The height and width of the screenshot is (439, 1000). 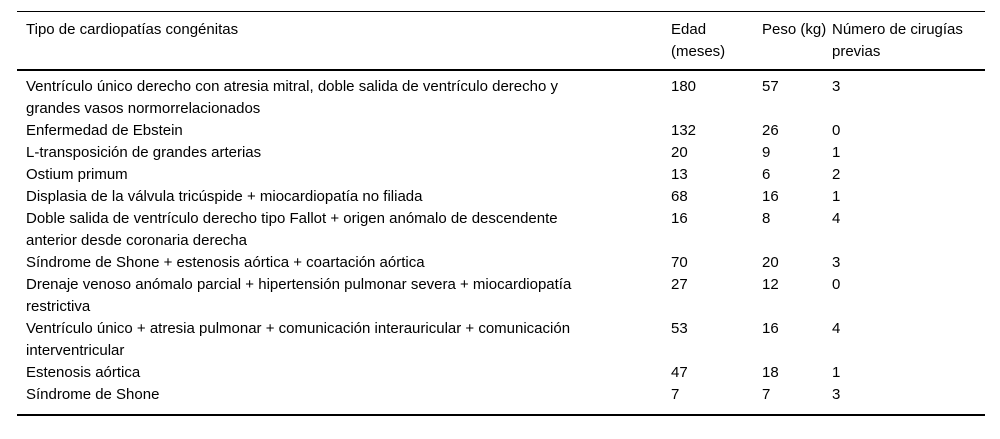 What do you see at coordinates (908, 41) in the screenshot?
I see `column-header-cirugias: Número de cirugías previas` at bounding box center [908, 41].